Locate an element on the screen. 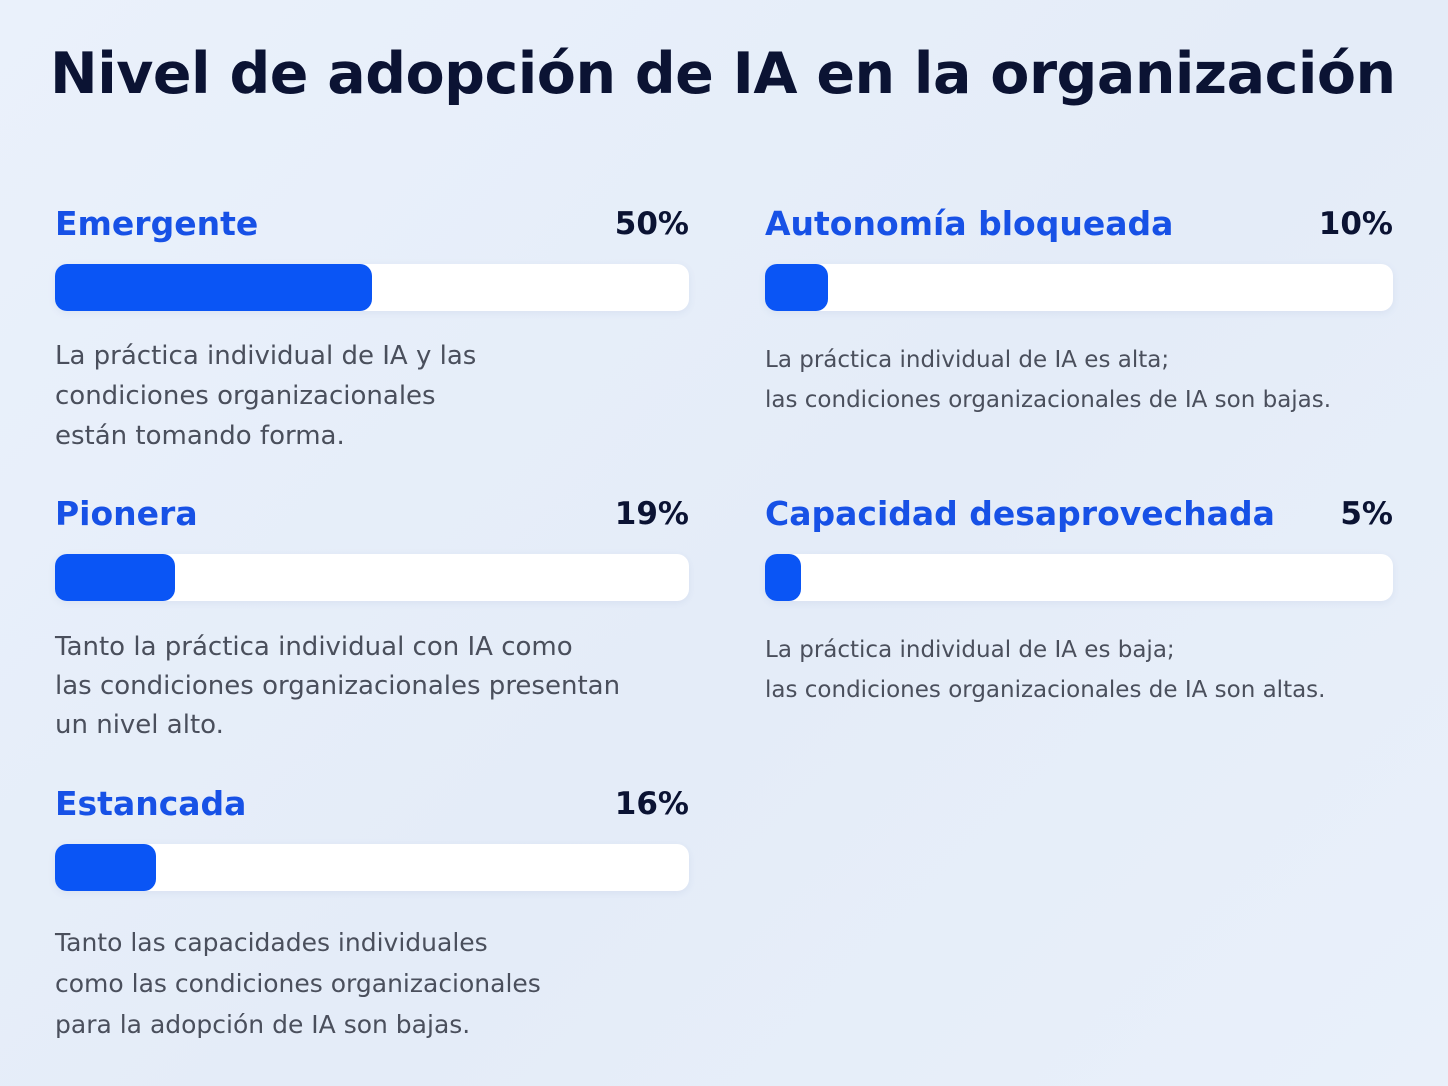 The width and height of the screenshot is (1448, 1086). percentage-label: 19% is located at coordinates (651, 514).